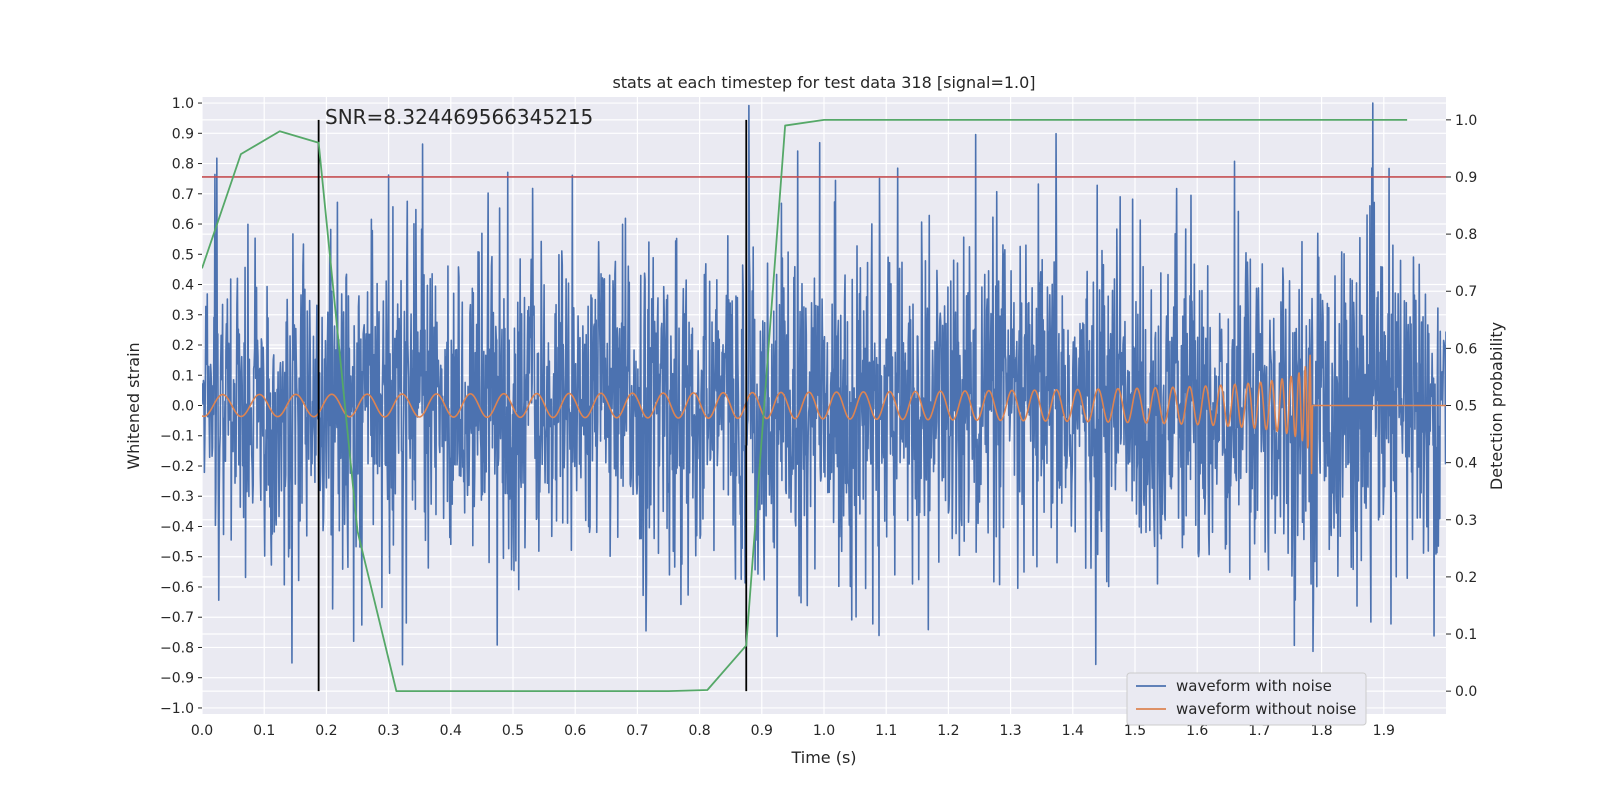  Describe the element at coordinates (183, 376) in the screenshot. I see `y-left-tick-label: 0.1` at that location.